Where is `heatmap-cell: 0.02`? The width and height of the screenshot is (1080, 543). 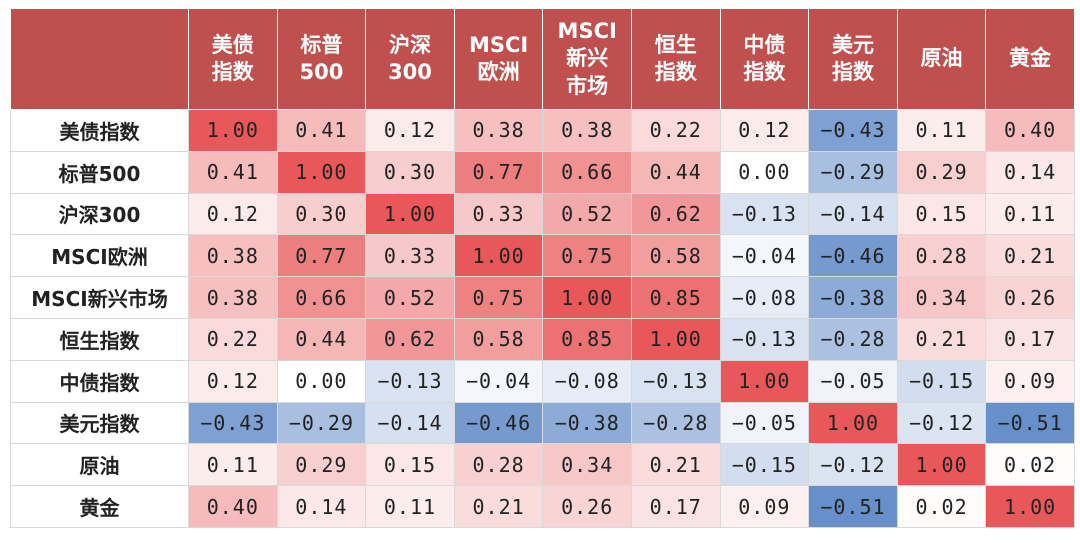
heatmap-cell: 0.02 is located at coordinates (941, 506).